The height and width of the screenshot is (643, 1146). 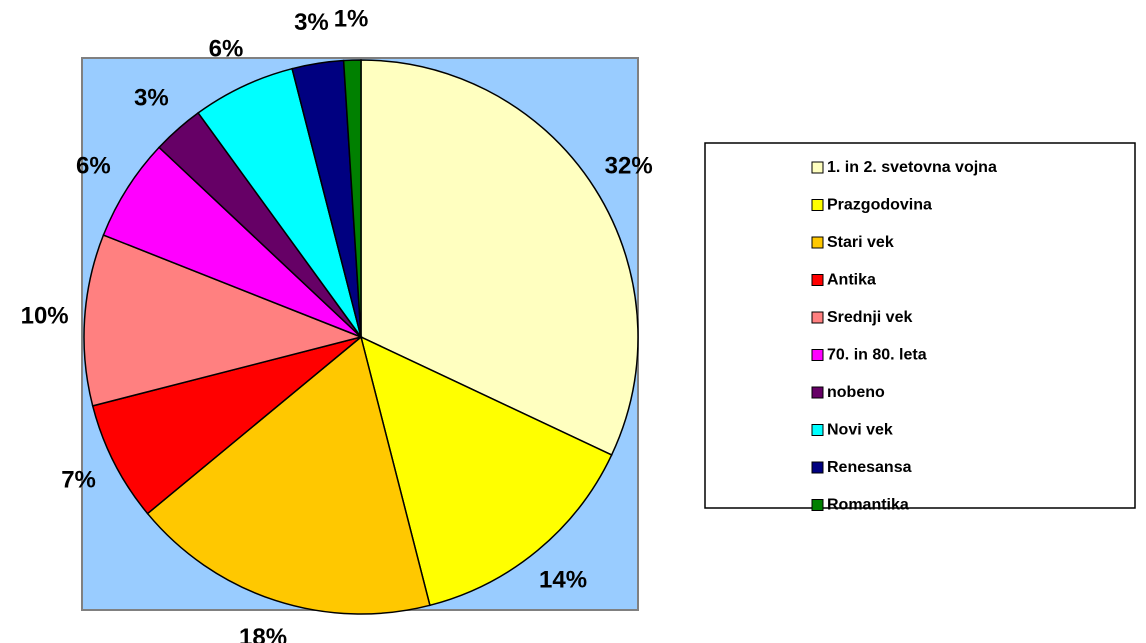 I want to click on data-label: 7%, so click(x=78, y=479).